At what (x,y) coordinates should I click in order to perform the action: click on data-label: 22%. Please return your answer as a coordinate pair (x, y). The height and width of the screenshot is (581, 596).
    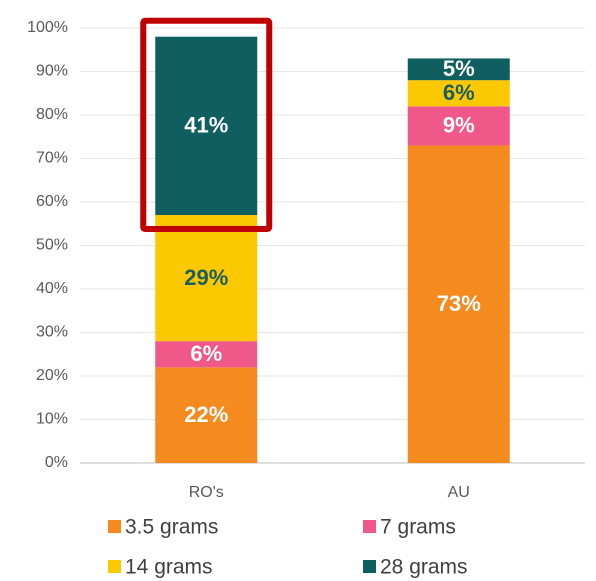
    Looking at the image, I should click on (206, 414).